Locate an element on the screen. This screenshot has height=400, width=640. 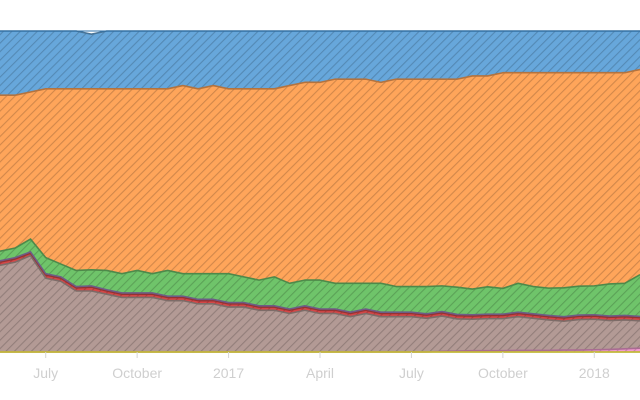
x-tick-label: April is located at coordinates (320, 373).